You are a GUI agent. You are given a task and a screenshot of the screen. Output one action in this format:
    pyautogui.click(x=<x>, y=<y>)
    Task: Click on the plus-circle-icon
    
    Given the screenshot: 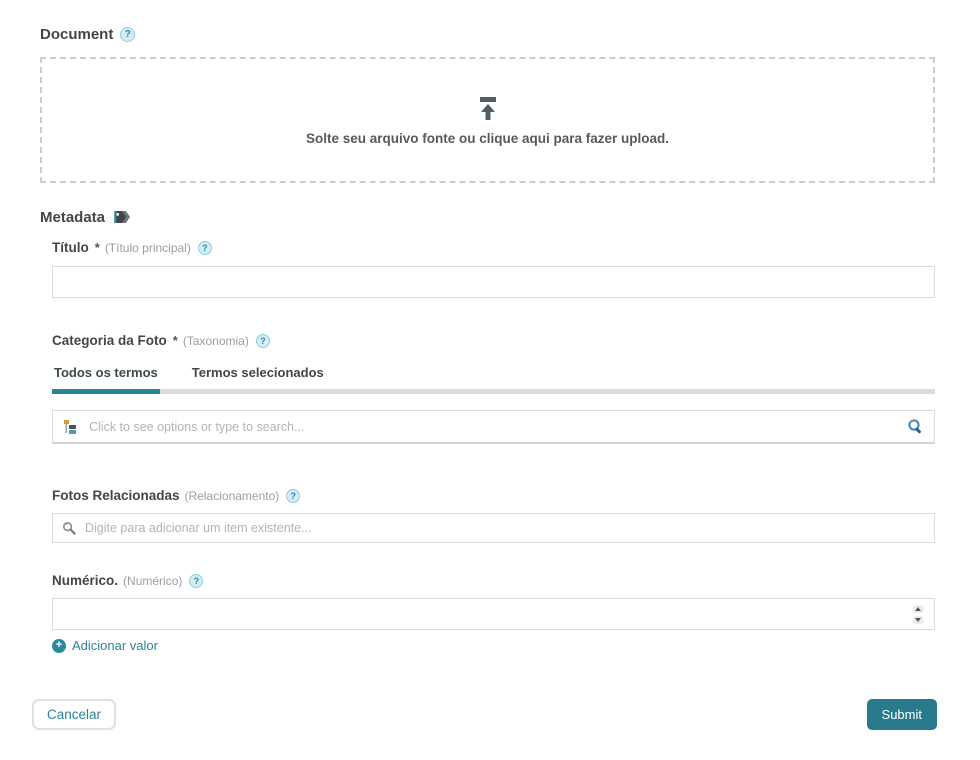 What is the action you would take?
    pyautogui.click(x=59, y=645)
    